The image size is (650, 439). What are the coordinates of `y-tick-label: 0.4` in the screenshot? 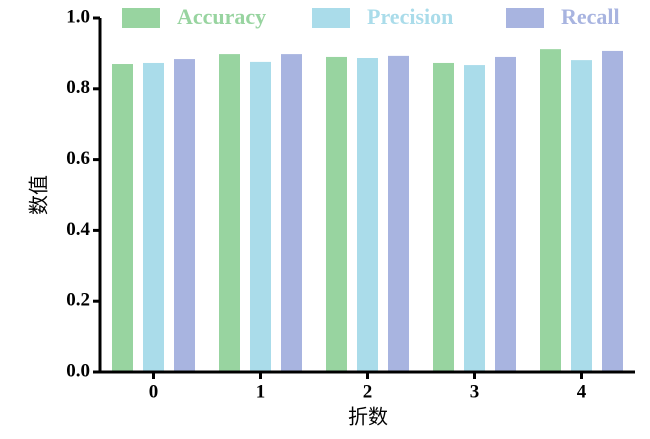 It's located at (78, 229).